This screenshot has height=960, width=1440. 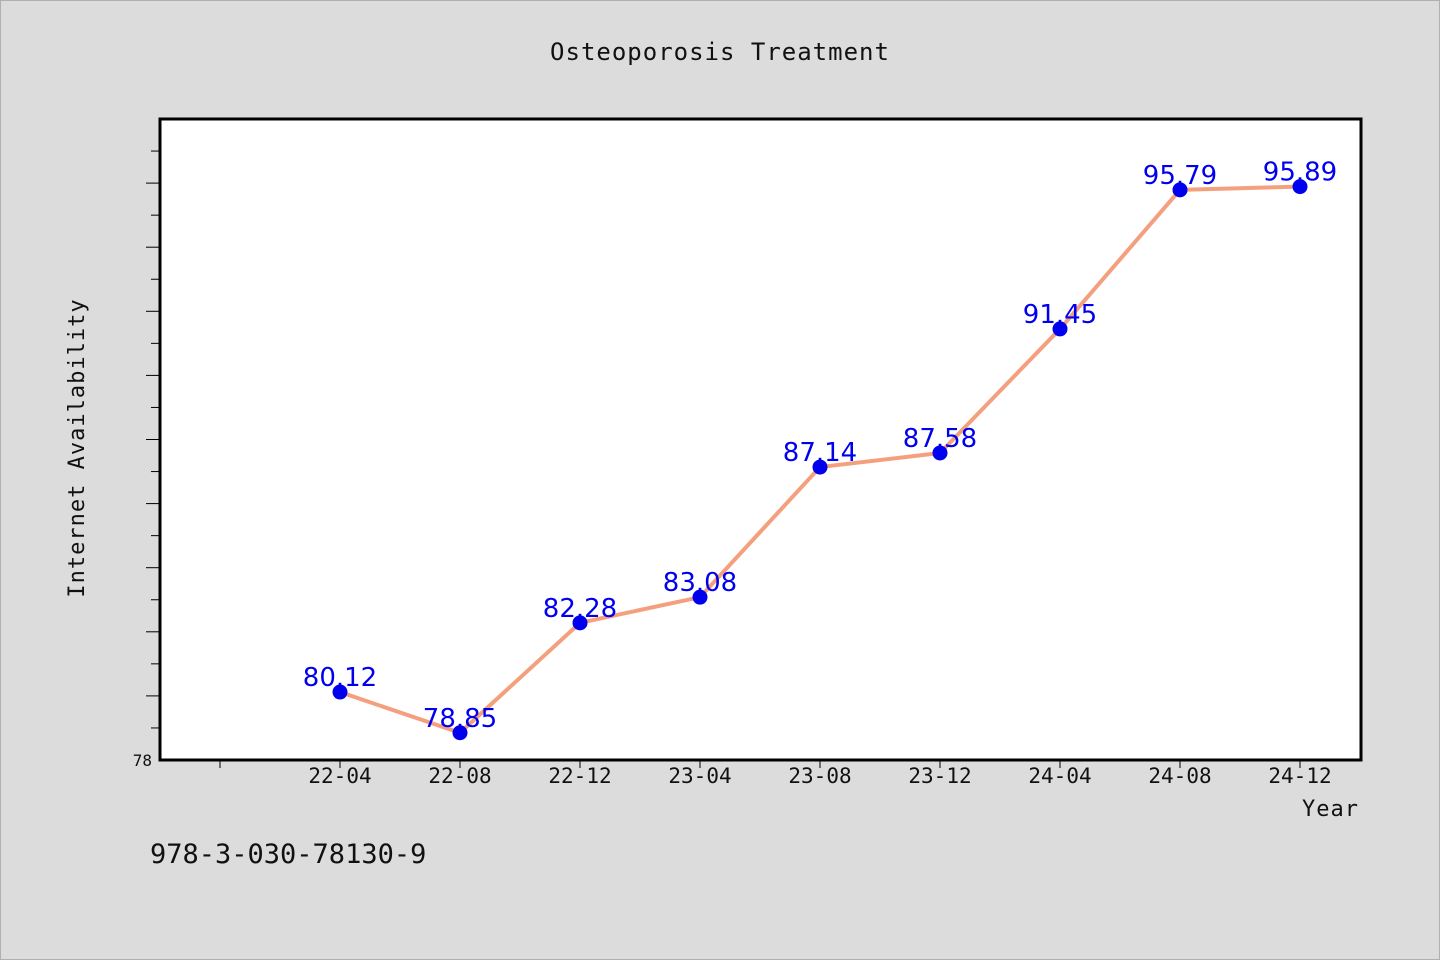 I want to click on x-tick-label: 23-12, so click(x=939, y=776).